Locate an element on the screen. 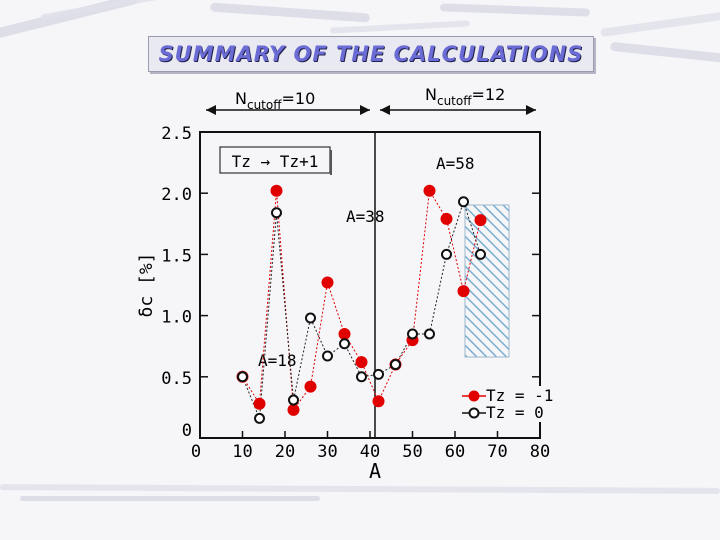  x-tick-label: 30 is located at coordinates (327, 452).